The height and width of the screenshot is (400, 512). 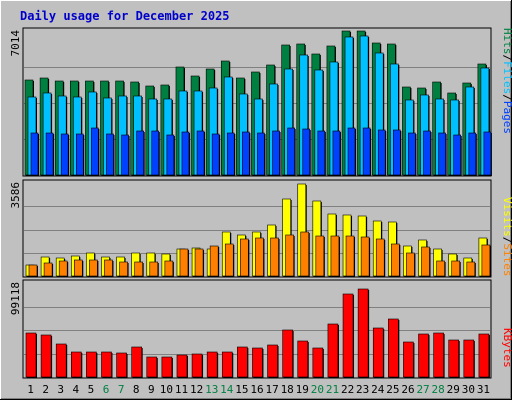 What do you see at coordinates (506, 348) in the screenshot?
I see `panel-kbytes-axis-legend: KBytes` at bounding box center [506, 348].